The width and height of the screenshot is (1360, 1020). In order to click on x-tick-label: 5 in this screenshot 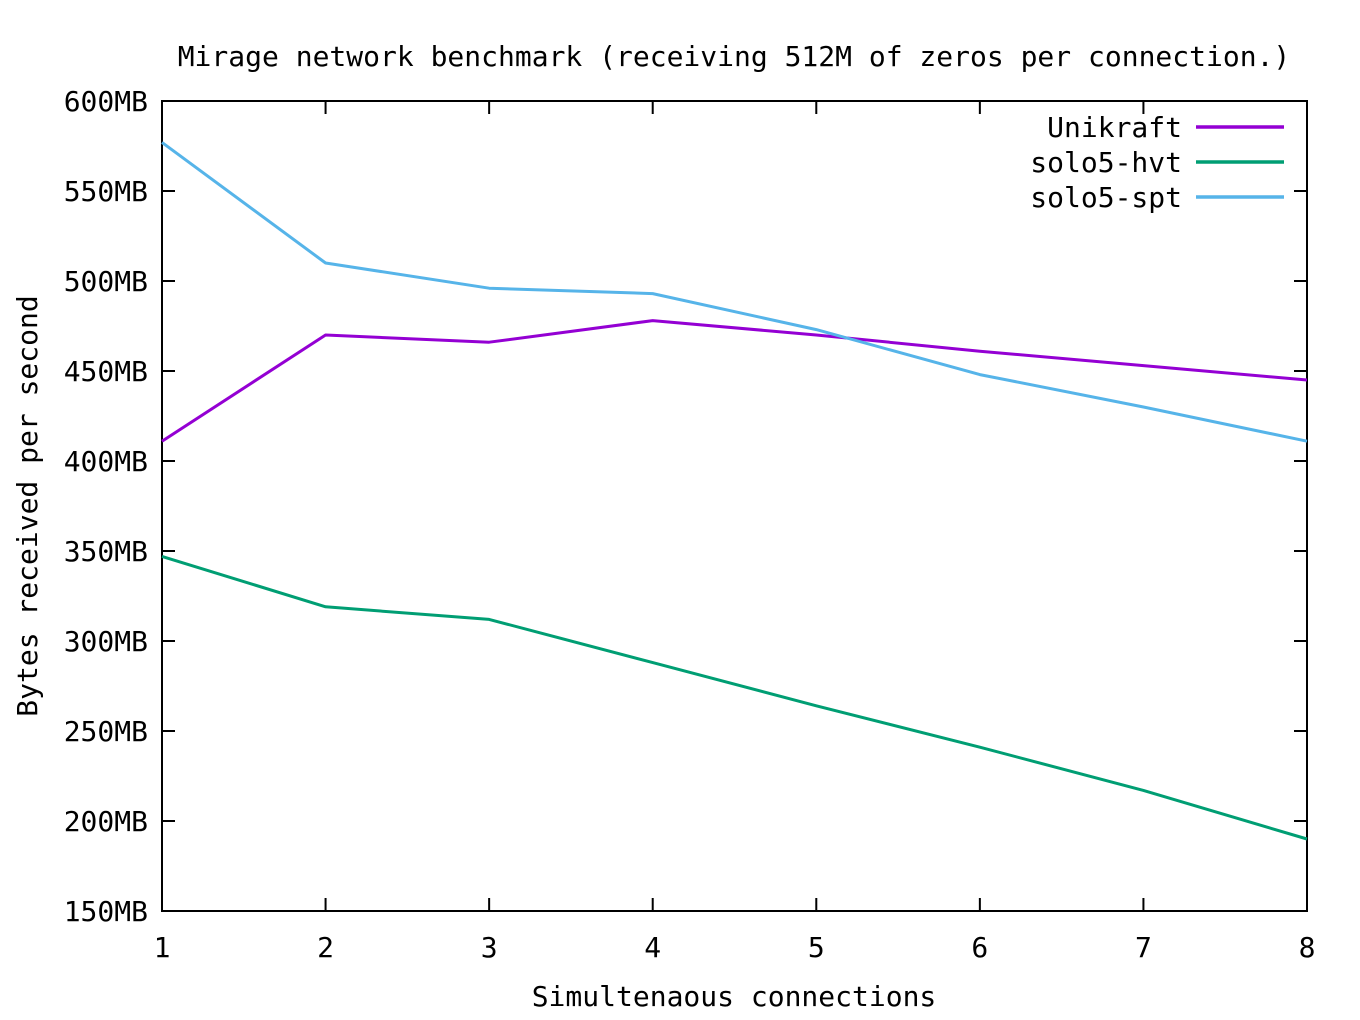, I will do `click(816, 947)`.